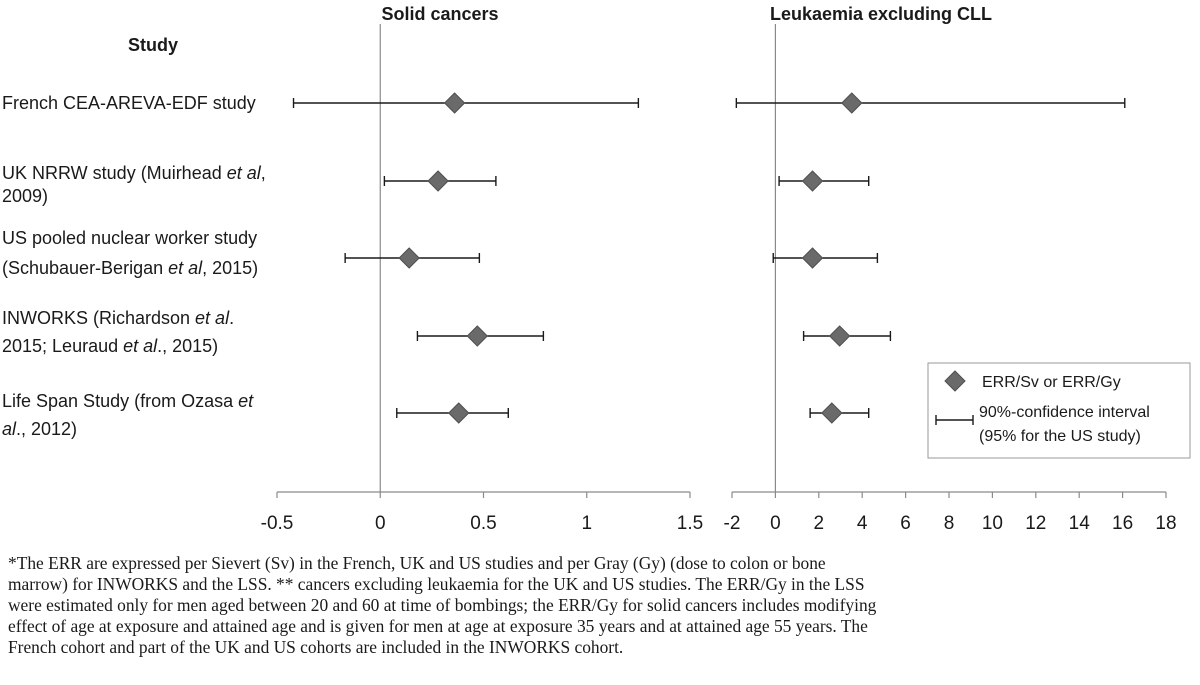  Describe the element at coordinates (114, 173) in the screenshot. I see `study-label-part: UK NRRW study (Muirhead` at that location.